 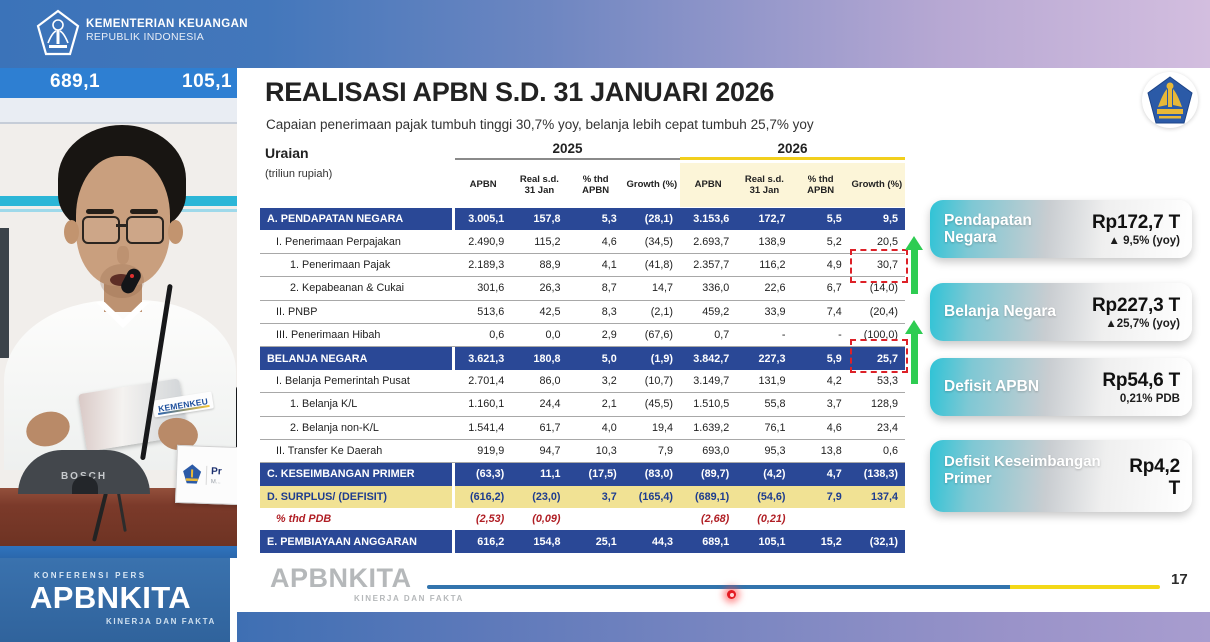 I want to click on table-cell: 42,5, so click(x=550, y=311).